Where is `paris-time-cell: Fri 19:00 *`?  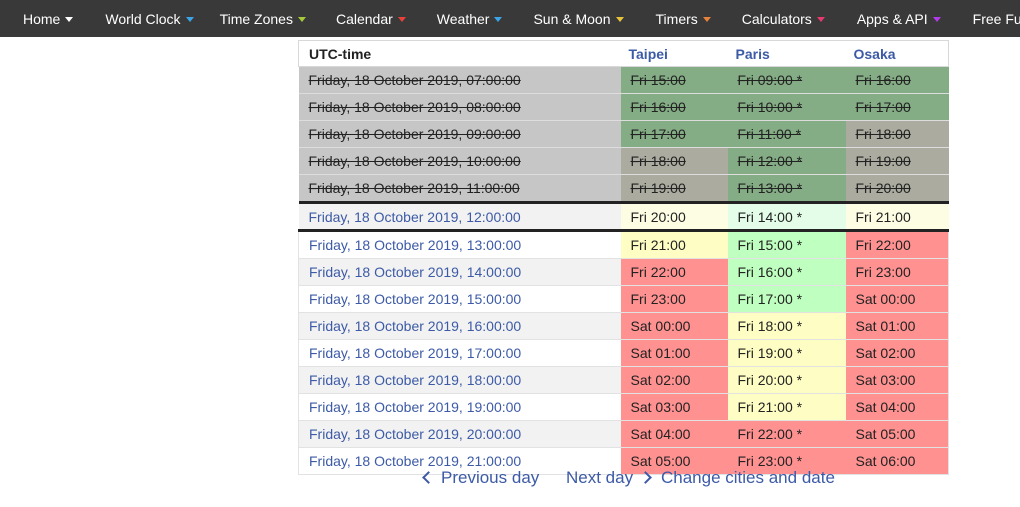 paris-time-cell: Fri 19:00 * is located at coordinates (786, 353).